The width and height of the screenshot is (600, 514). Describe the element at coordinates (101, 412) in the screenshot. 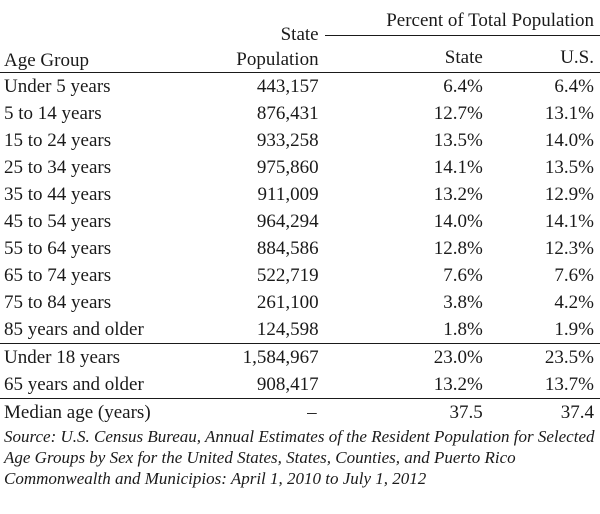

I see `age-cell: Median age (years)` at that location.